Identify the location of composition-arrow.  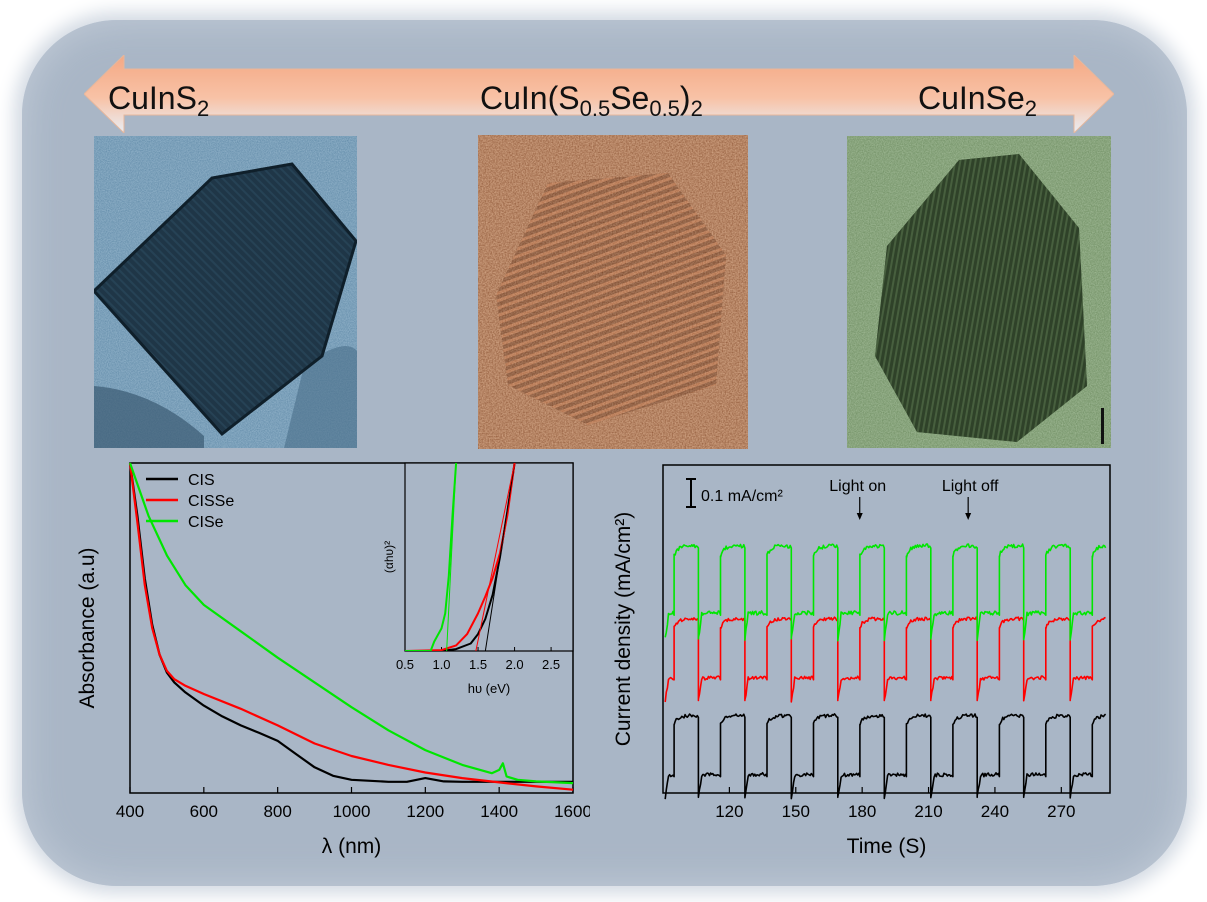
(599, 94).